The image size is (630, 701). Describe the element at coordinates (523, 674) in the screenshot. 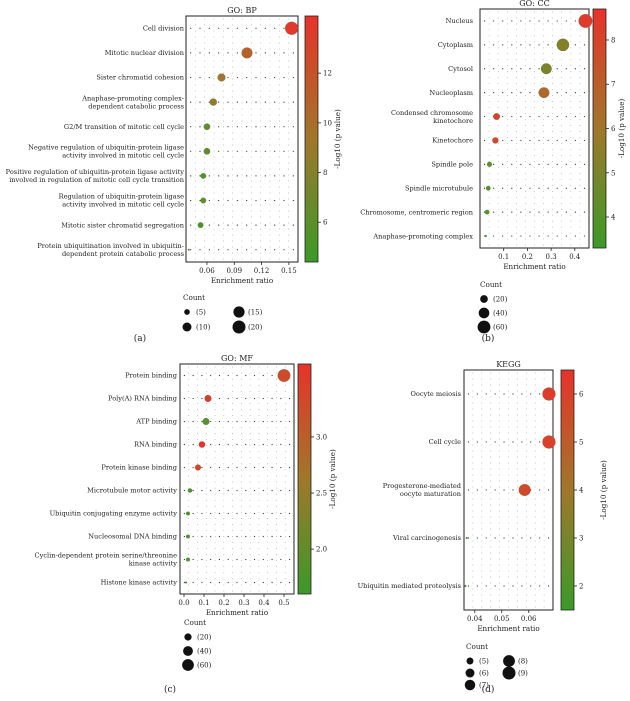

I see `legend-label: (9)` at that location.